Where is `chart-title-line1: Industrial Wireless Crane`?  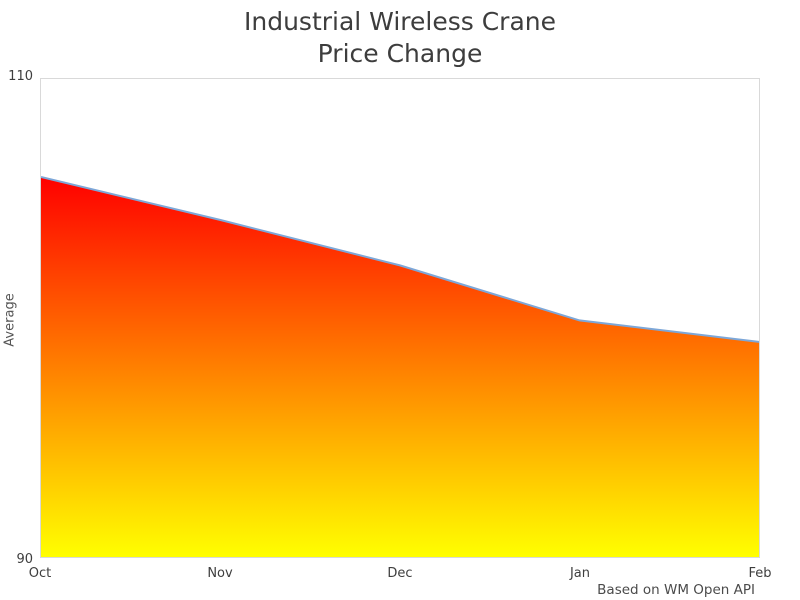 chart-title-line1: Industrial Wireless Crane is located at coordinates (400, 21).